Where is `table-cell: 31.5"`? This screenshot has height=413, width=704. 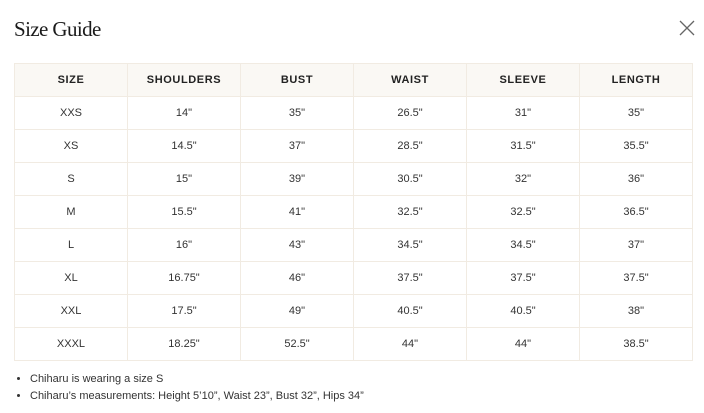 table-cell: 31.5" is located at coordinates (523, 146).